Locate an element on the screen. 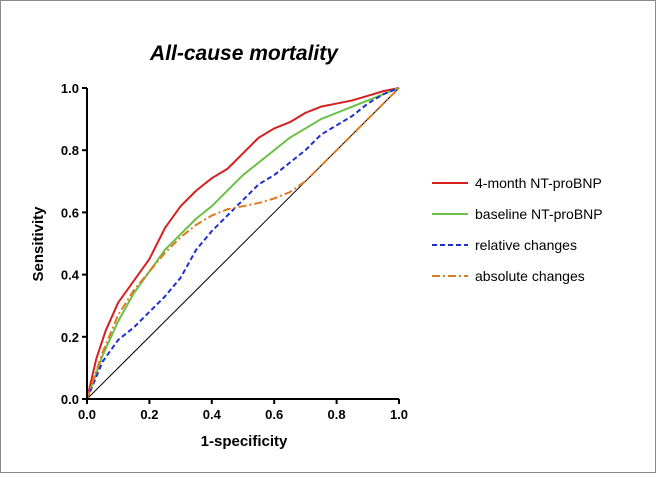 The height and width of the screenshot is (477, 656). y-tick-label: 0.0 is located at coordinates (70, 399).